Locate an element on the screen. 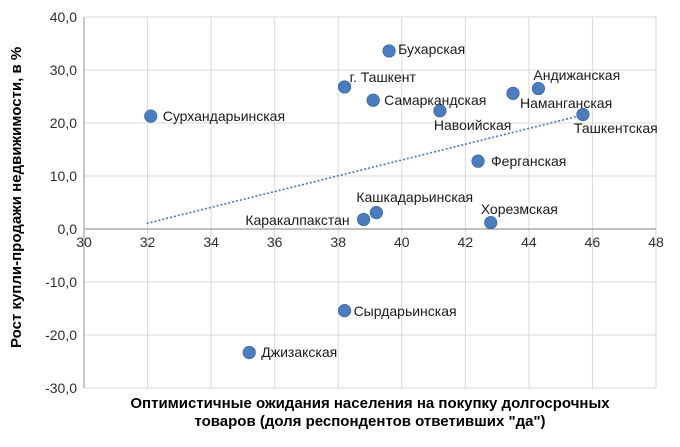 This screenshot has width=680, height=447. x-tick-label: 38 is located at coordinates (338, 242).